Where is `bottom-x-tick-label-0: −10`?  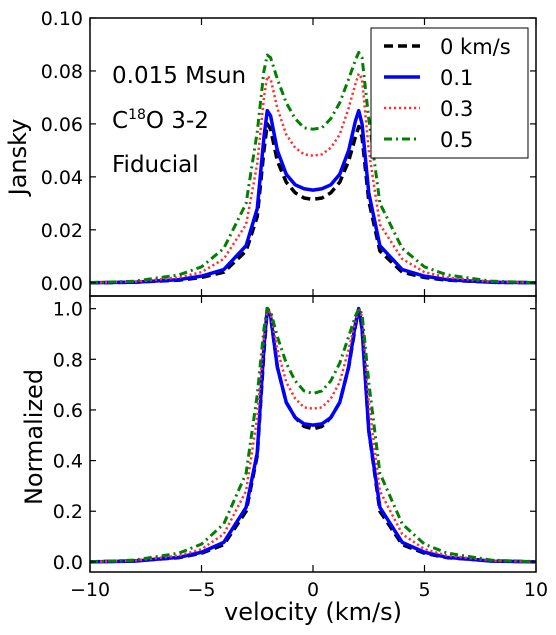 bottom-x-tick-label-0: −10 is located at coordinates (90, 590).